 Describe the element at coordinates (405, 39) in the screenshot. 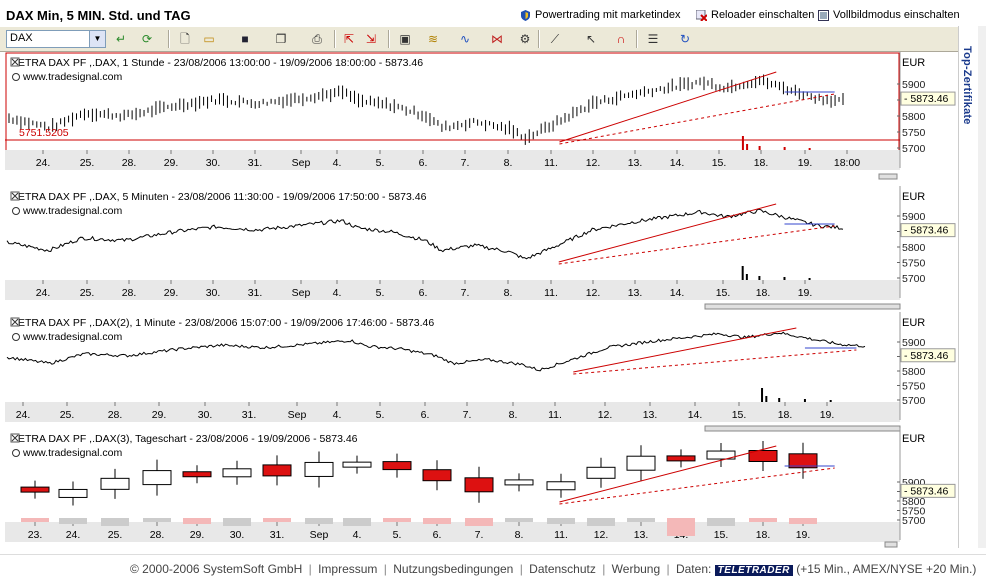

I see `window-icon: ▣` at that location.